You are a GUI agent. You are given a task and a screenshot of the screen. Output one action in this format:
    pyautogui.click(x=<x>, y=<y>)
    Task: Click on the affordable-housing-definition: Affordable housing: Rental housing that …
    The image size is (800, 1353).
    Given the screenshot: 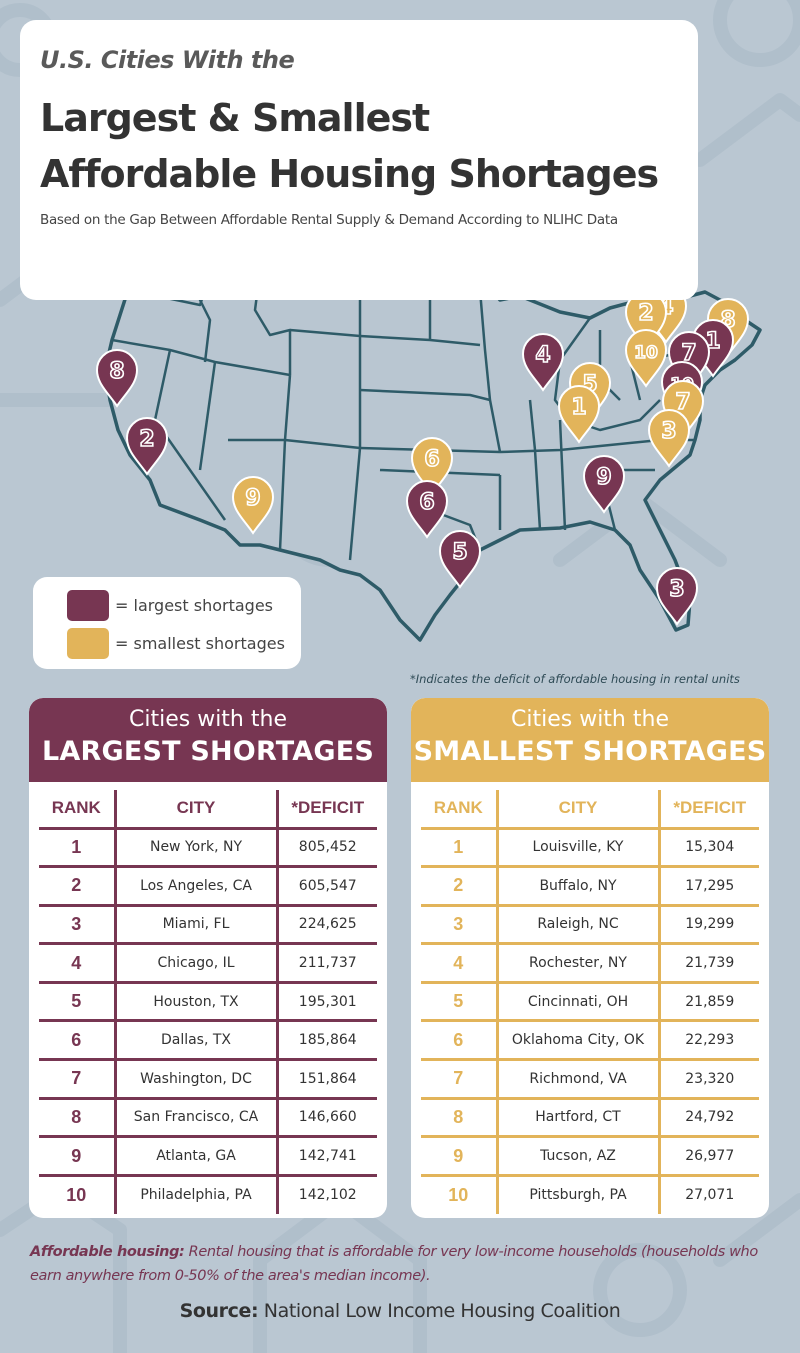 What is the action you would take?
    pyautogui.click(x=405, y=1264)
    